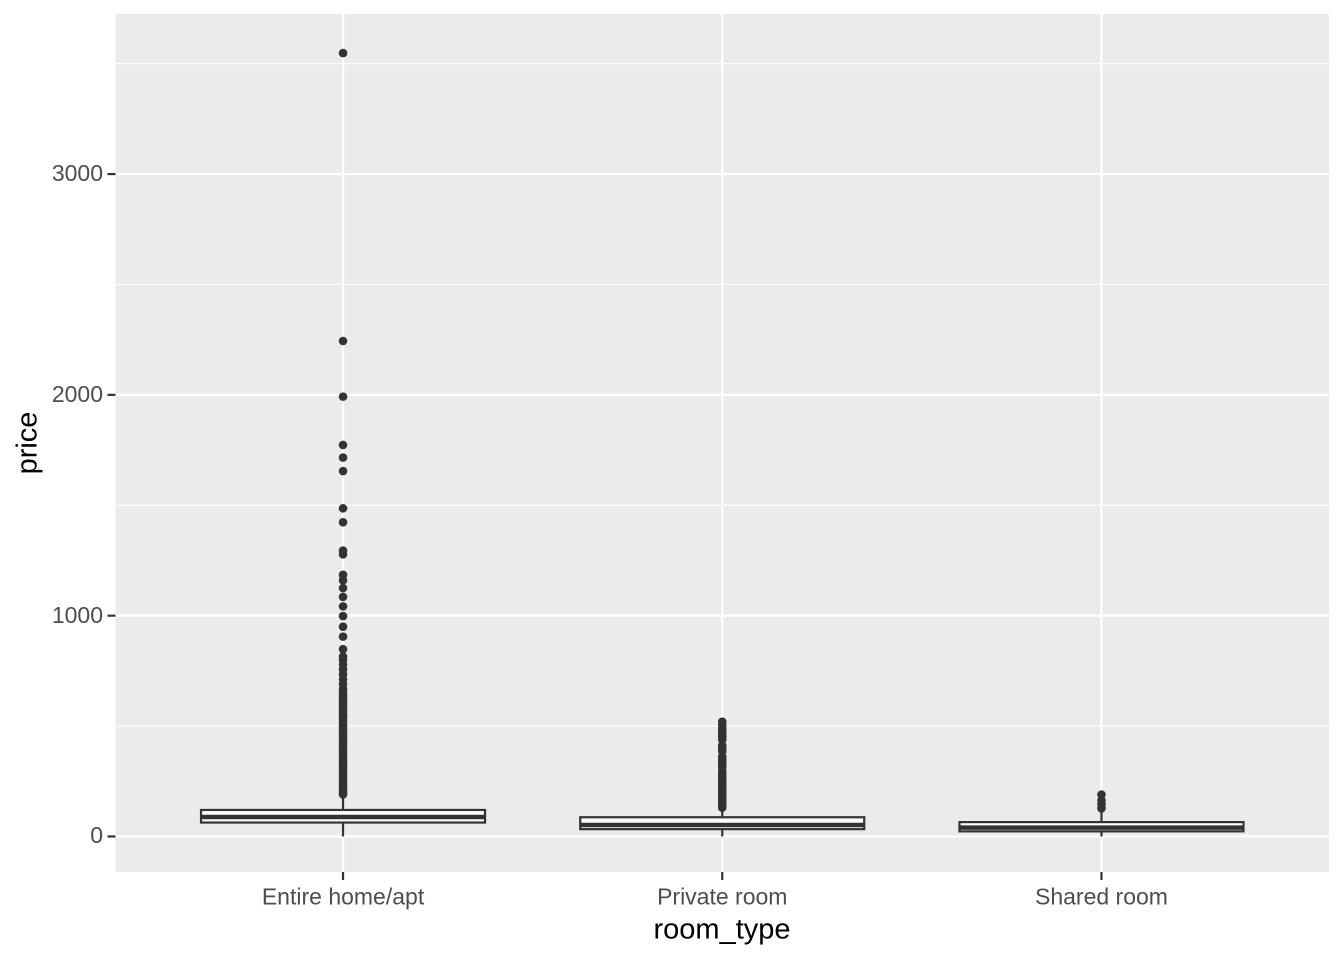 The image size is (1344, 960). Describe the element at coordinates (722, 896) in the screenshot. I see `x-tick-label: Private room` at that location.